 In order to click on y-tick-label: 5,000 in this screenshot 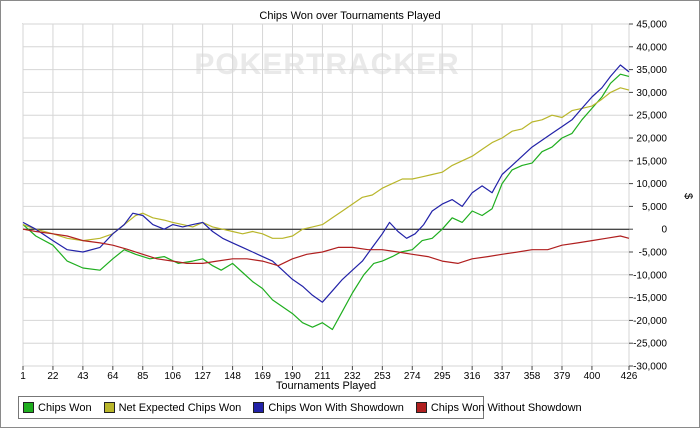, I will do `click(654, 207)`.